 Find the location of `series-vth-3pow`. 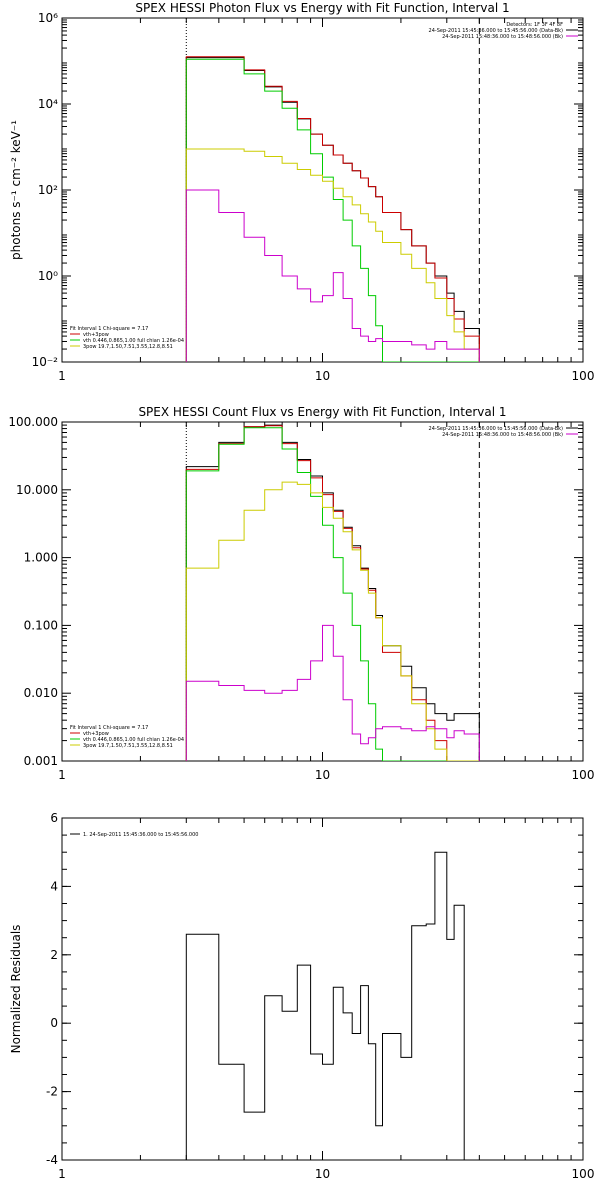

series-vth-3pow is located at coordinates (332, 209).